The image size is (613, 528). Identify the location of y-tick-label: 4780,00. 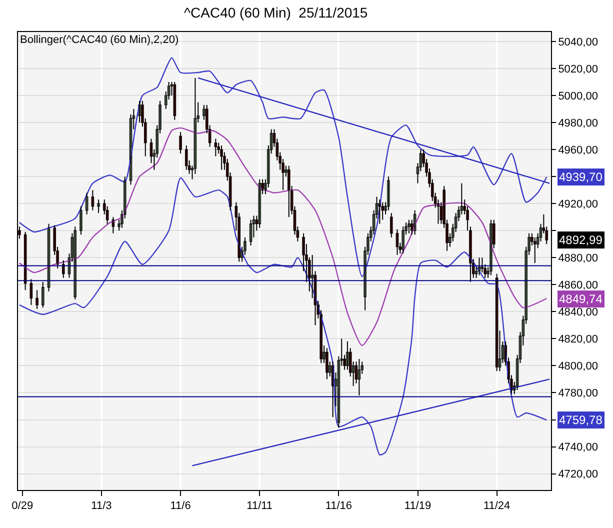
(578, 394).